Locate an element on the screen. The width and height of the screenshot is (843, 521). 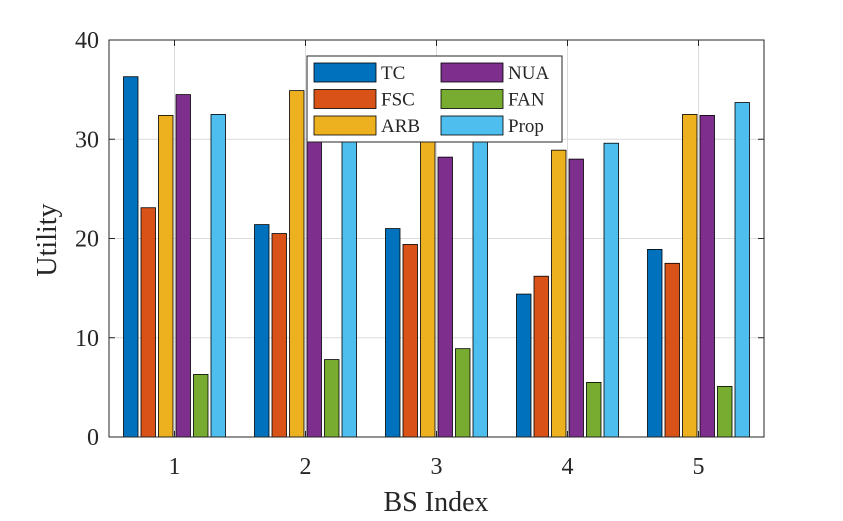
bar-prop-bs3 is located at coordinates (480, 285).